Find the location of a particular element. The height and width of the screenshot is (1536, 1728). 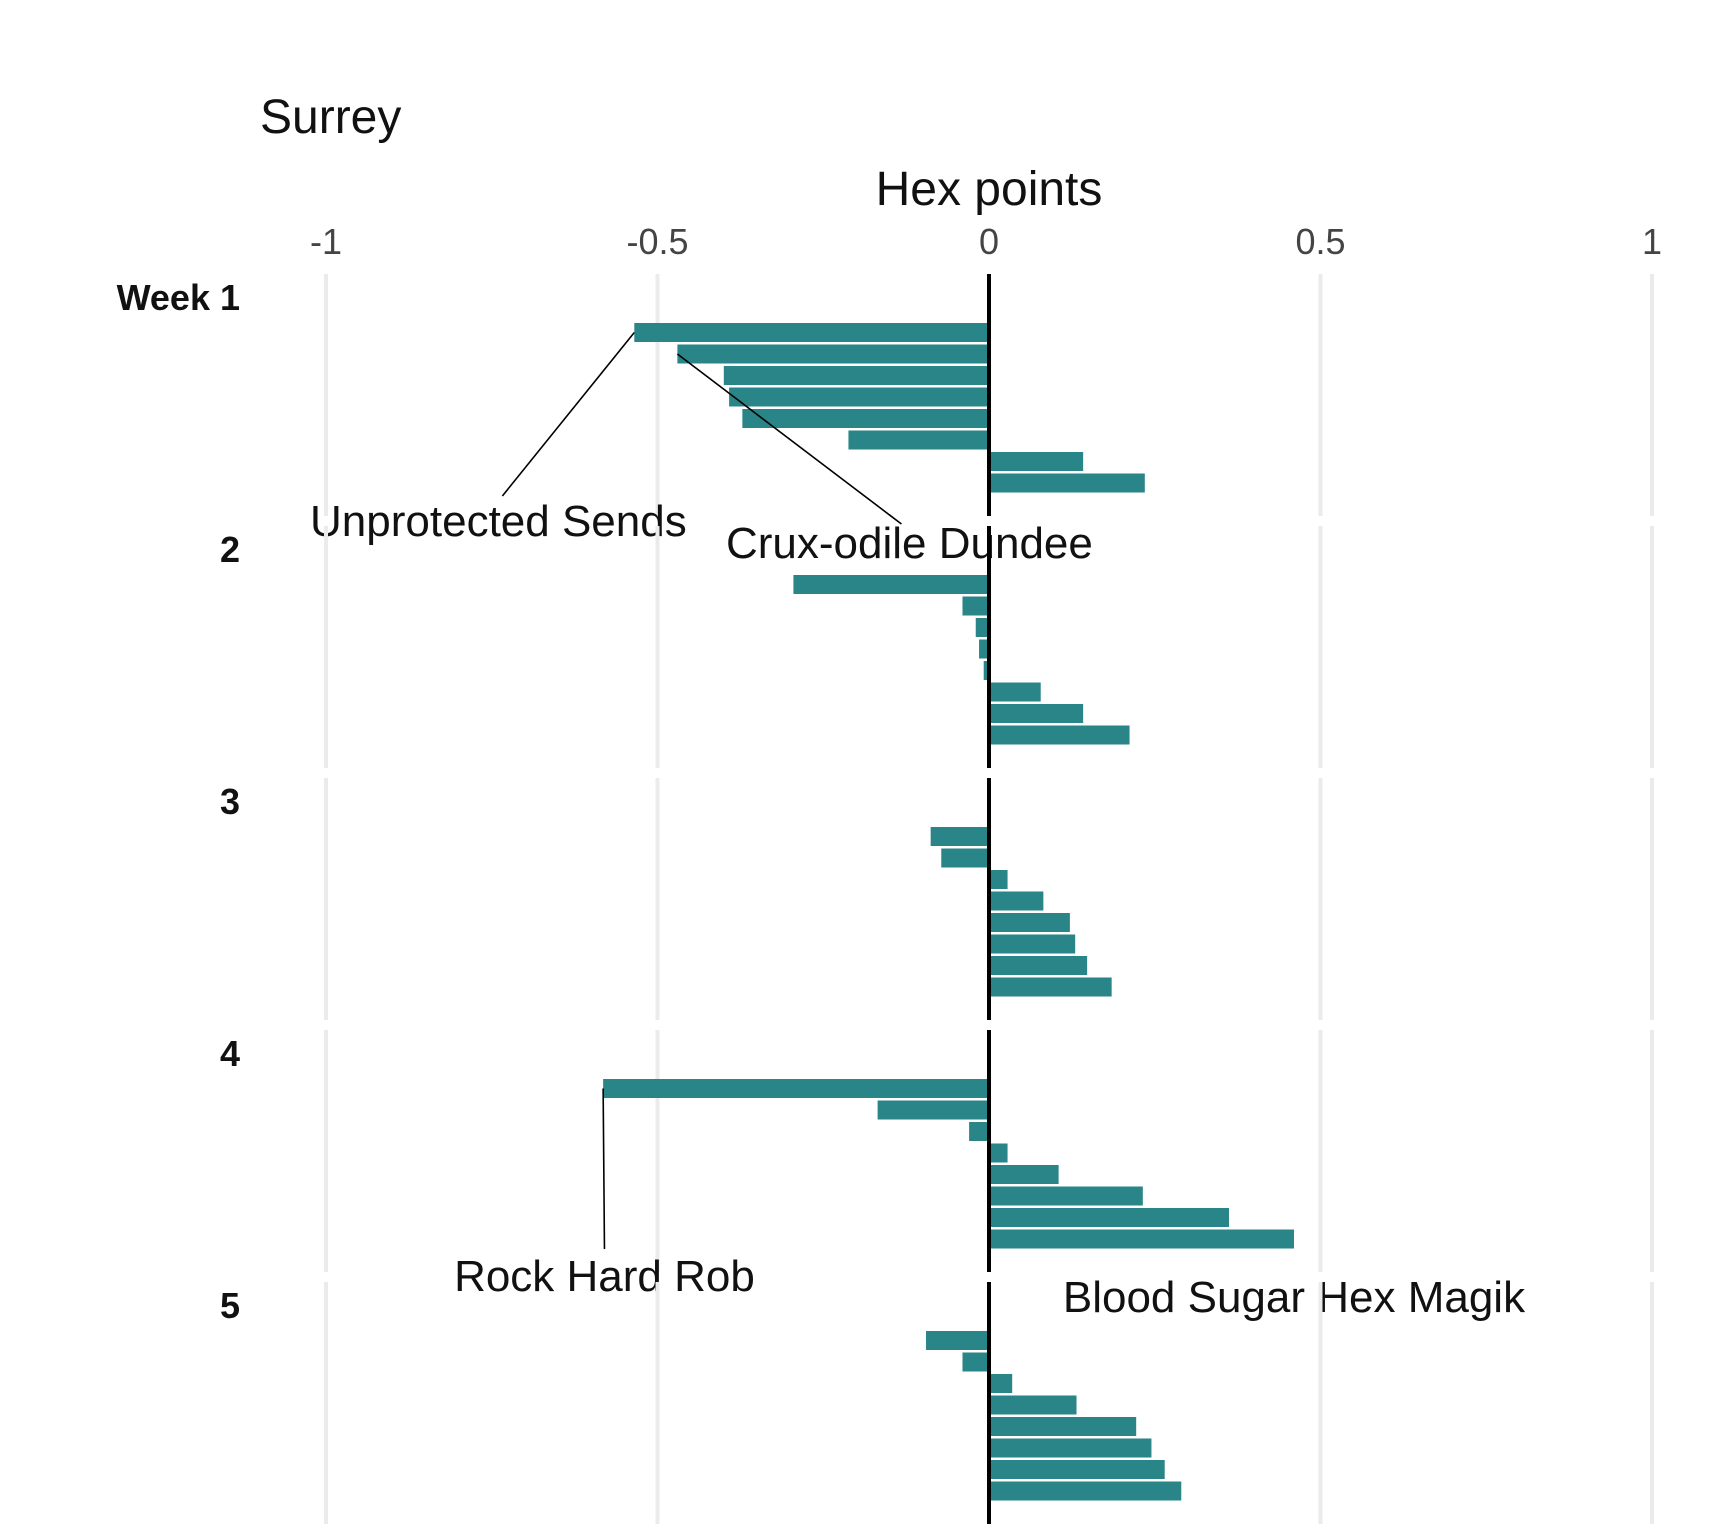

chart-title: Surrey is located at coordinates (330, 117).